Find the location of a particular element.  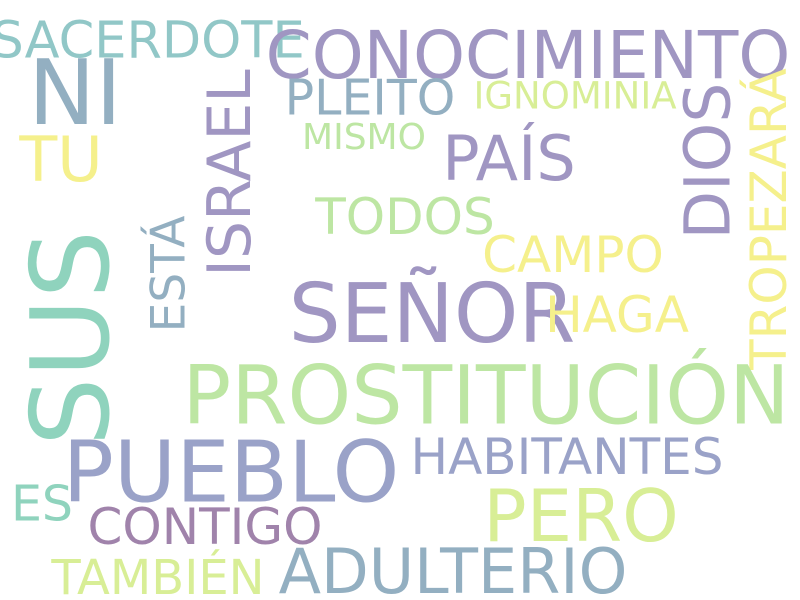

word-todos: TODOS is located at coordinates (405, 217).